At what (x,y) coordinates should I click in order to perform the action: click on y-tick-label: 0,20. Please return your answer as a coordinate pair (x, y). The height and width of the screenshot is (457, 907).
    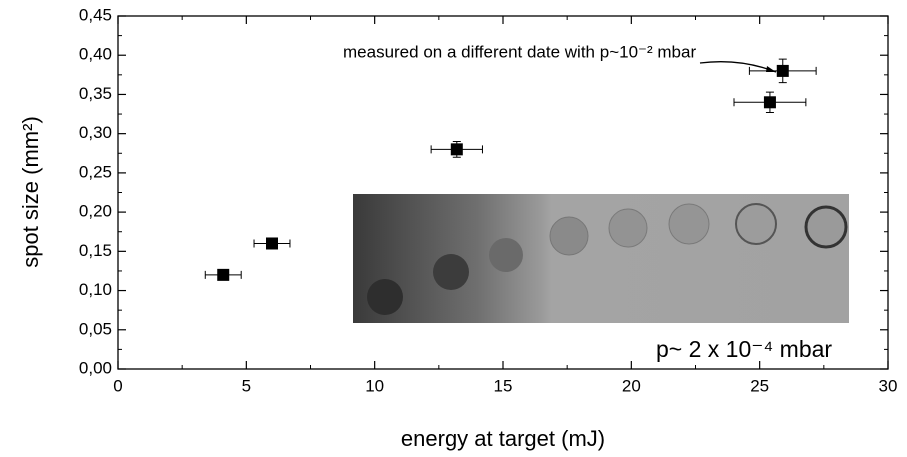
    Looking at the image, I should click on (95, 211).